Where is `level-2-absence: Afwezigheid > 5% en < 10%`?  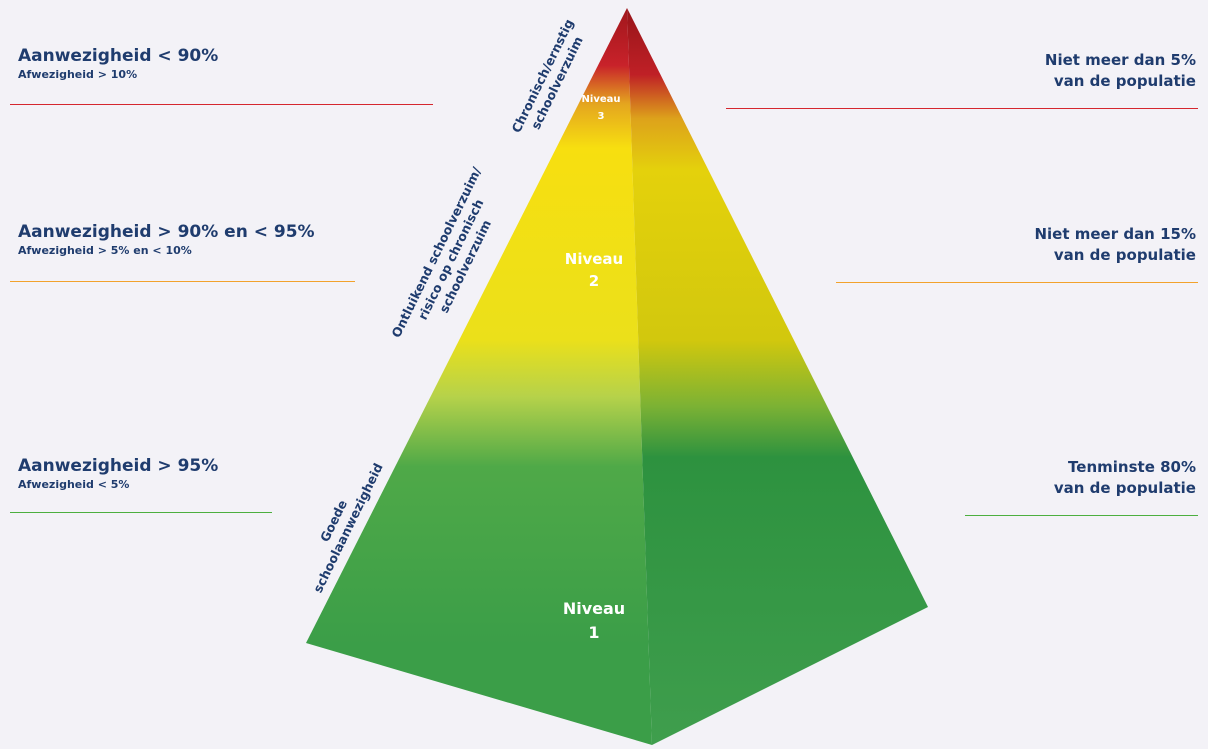 level-2-absence: Afwezigheid > 5% en < 10% is located at coordinates (105, 250).